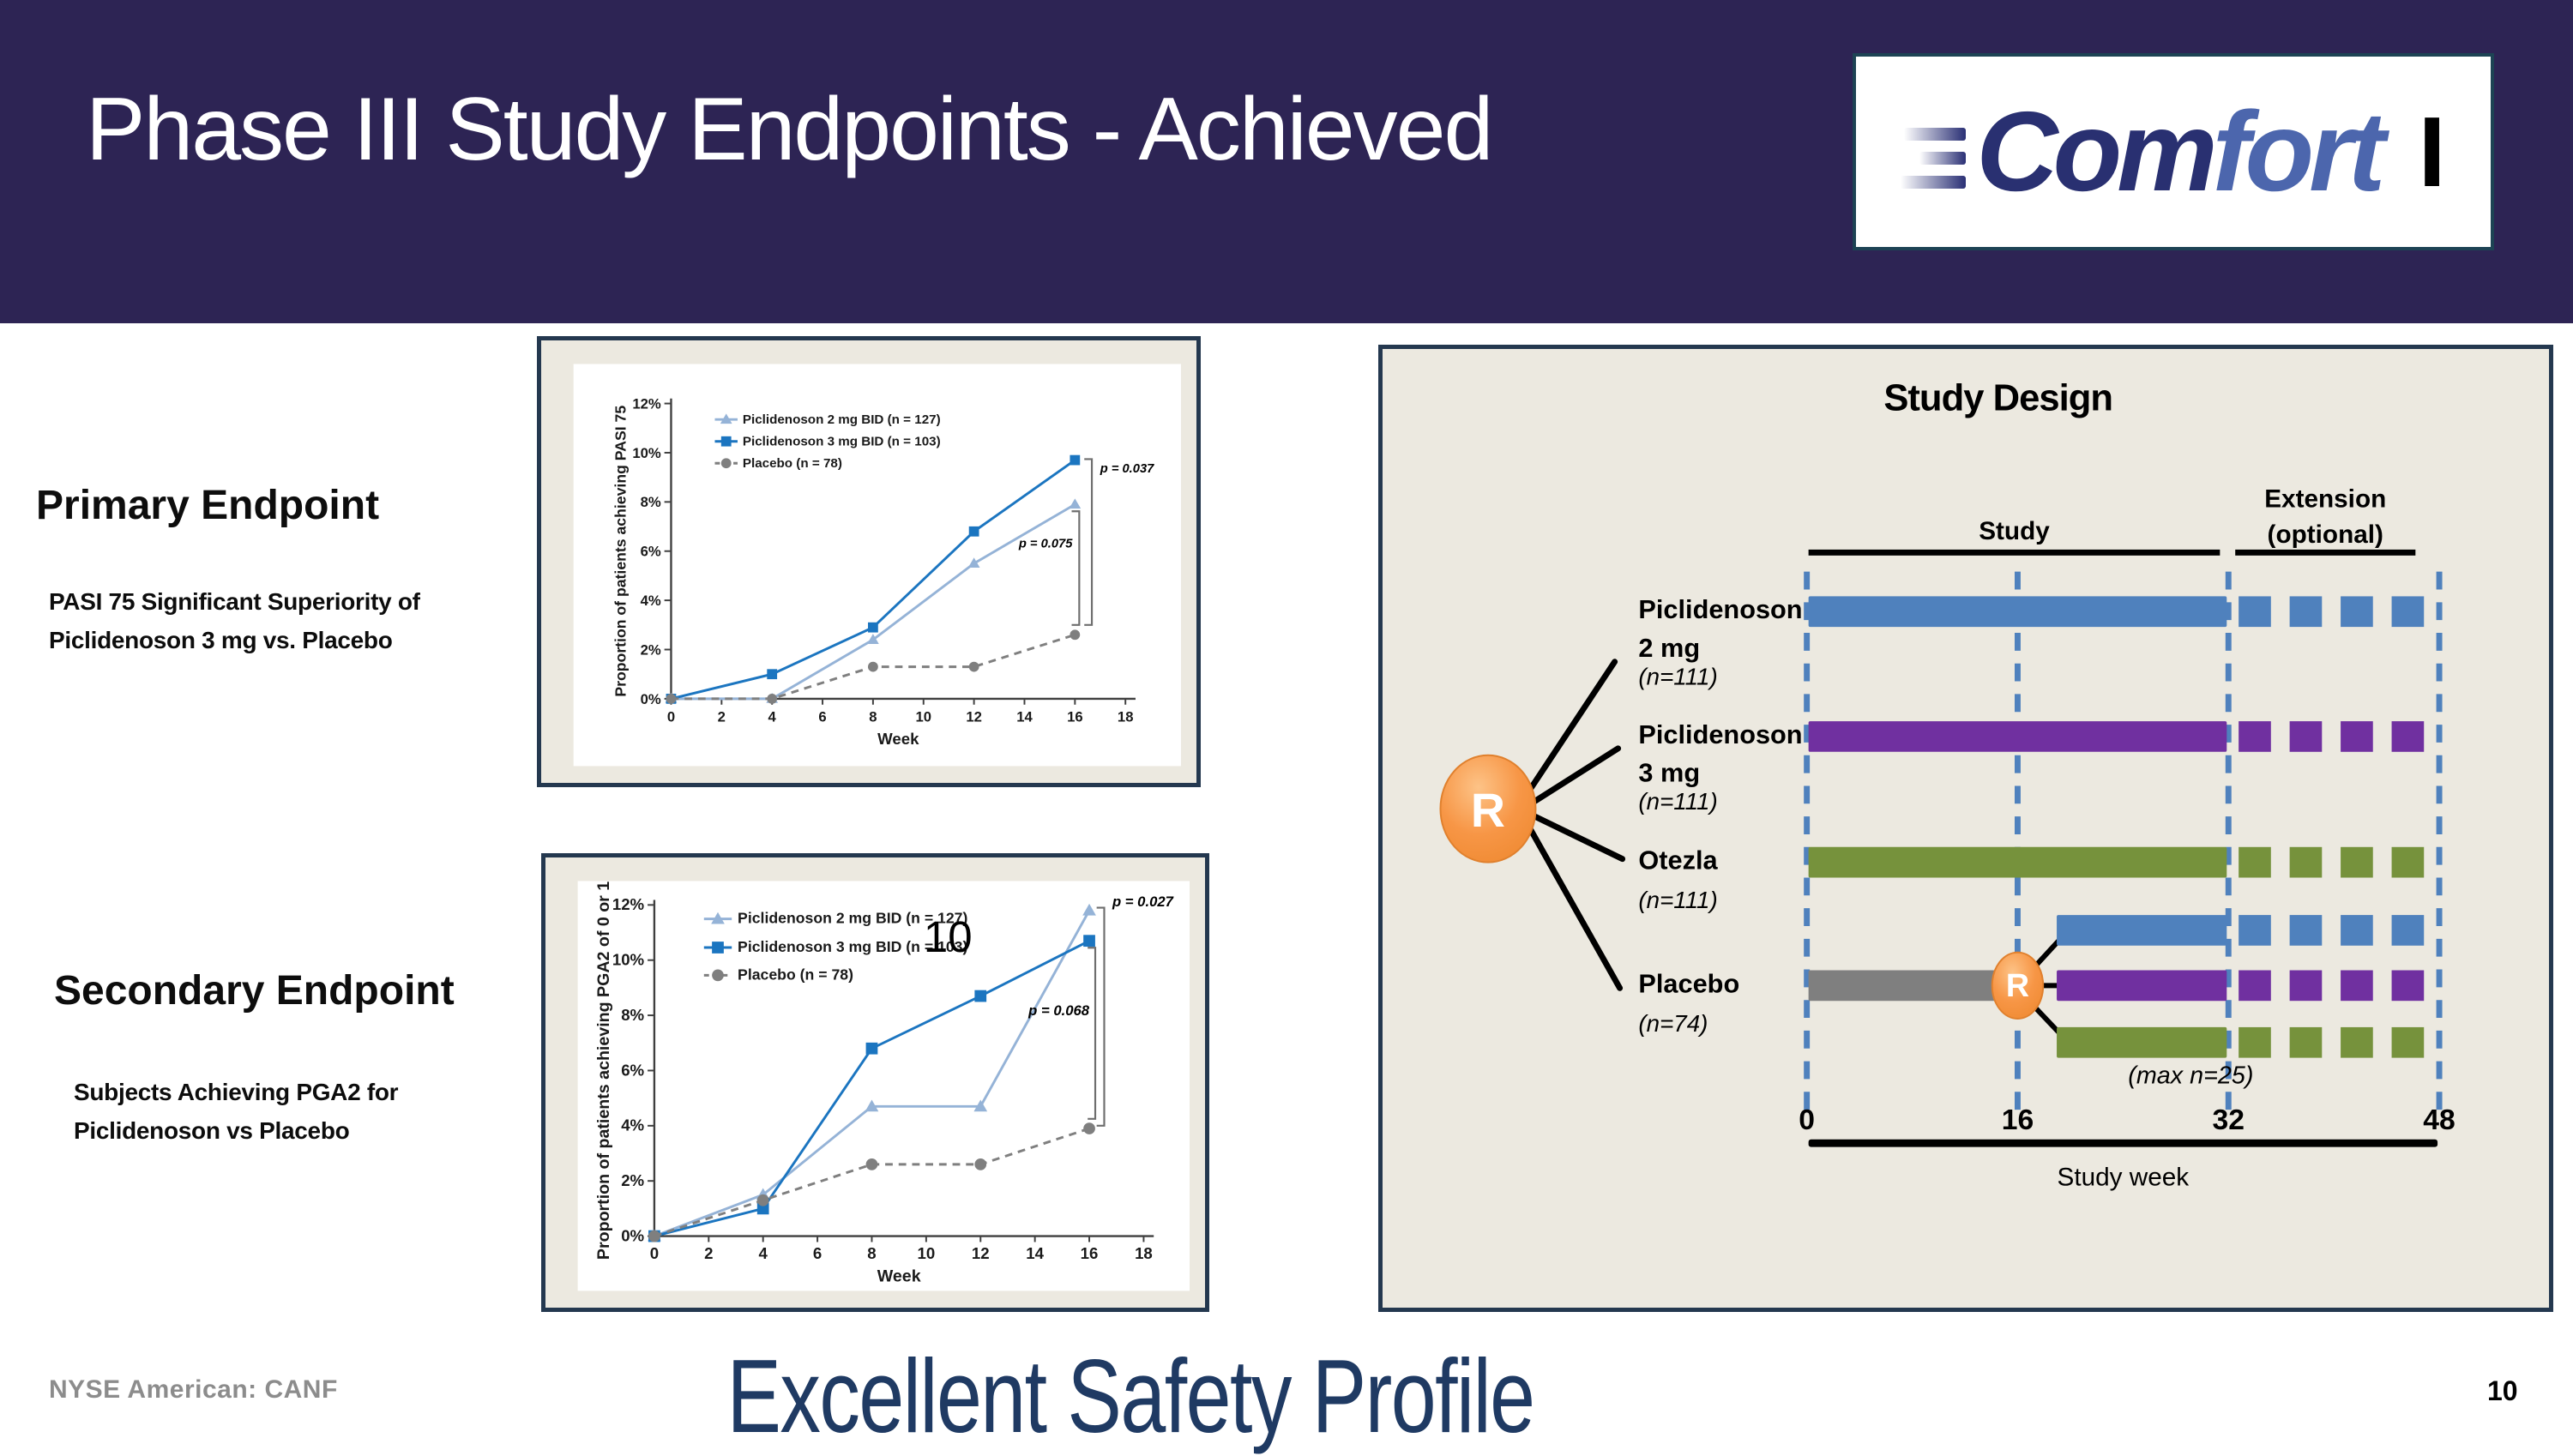 Image resolution: width=2573 pixels, height=1456 pixels. Describe the element at coordinates (2502, 1391) in the screenshot. I see `page-number: 10` at that location.